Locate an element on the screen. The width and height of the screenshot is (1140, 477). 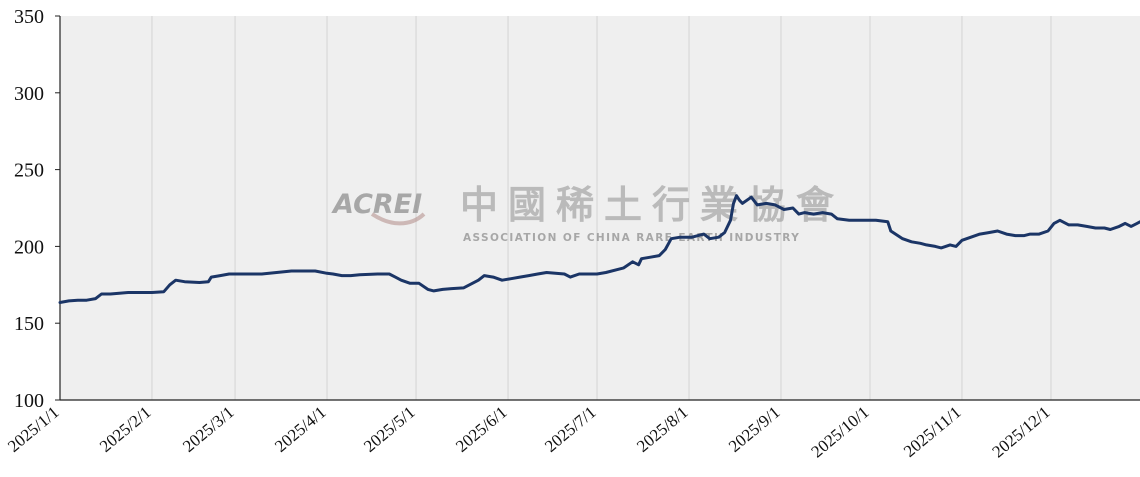
y-tick-label: 100 is located at coordinates (29, 401).